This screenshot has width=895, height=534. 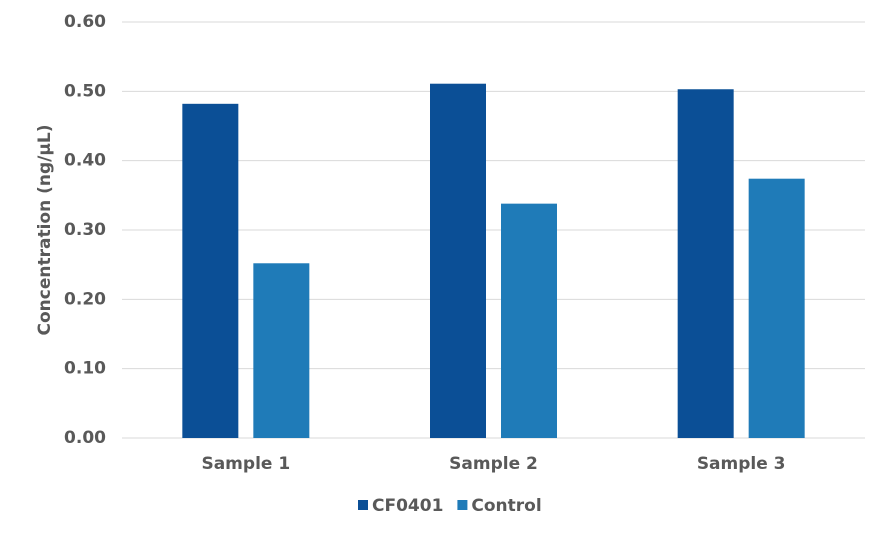 I want to click on legend-label: CF0401, so click(x=407, y=506).